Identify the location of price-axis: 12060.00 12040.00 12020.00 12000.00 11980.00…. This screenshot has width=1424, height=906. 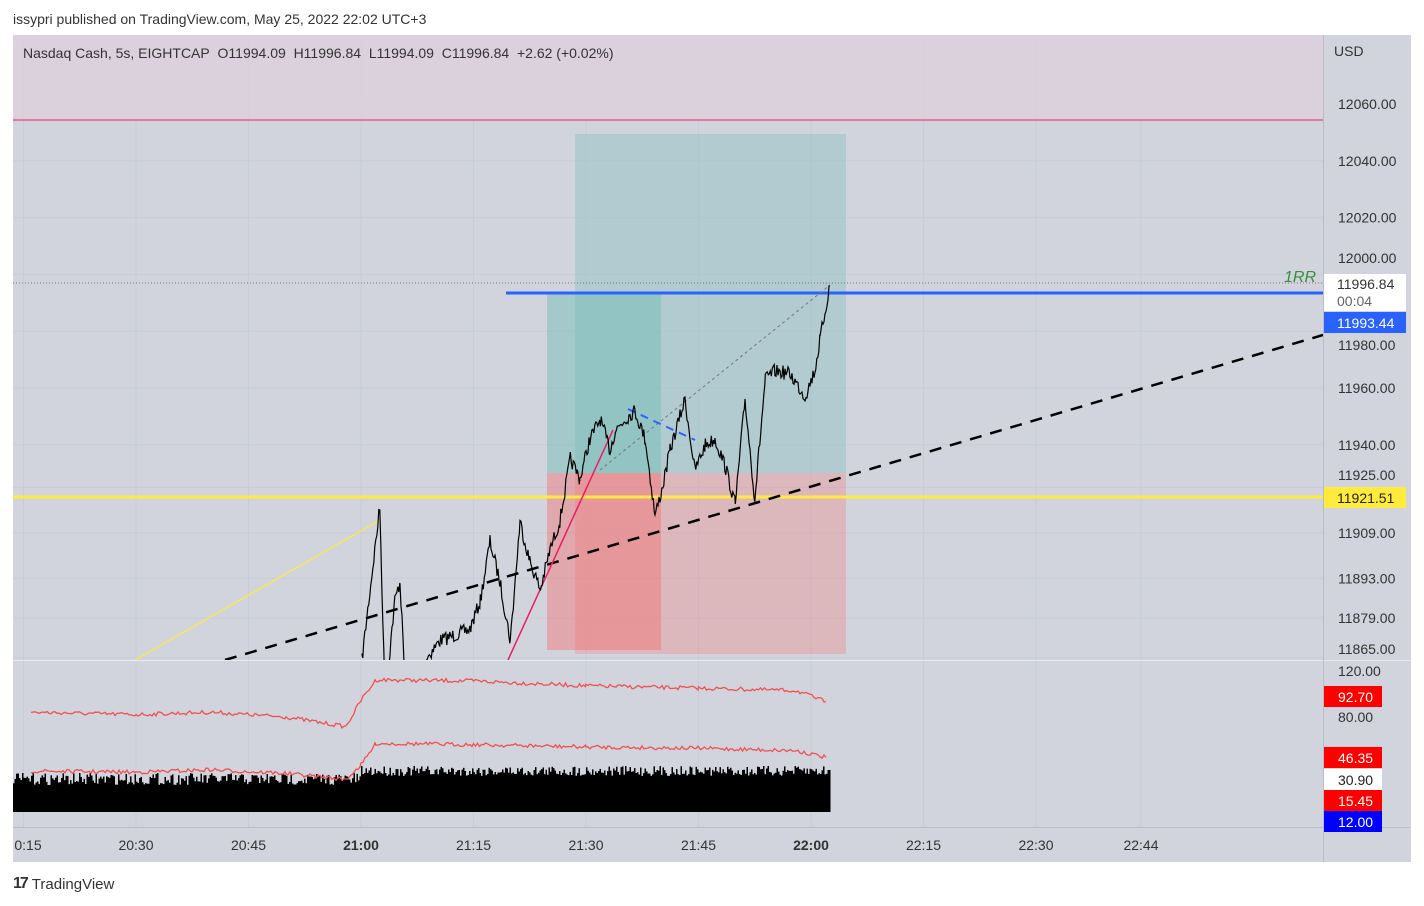
(1367, 376).